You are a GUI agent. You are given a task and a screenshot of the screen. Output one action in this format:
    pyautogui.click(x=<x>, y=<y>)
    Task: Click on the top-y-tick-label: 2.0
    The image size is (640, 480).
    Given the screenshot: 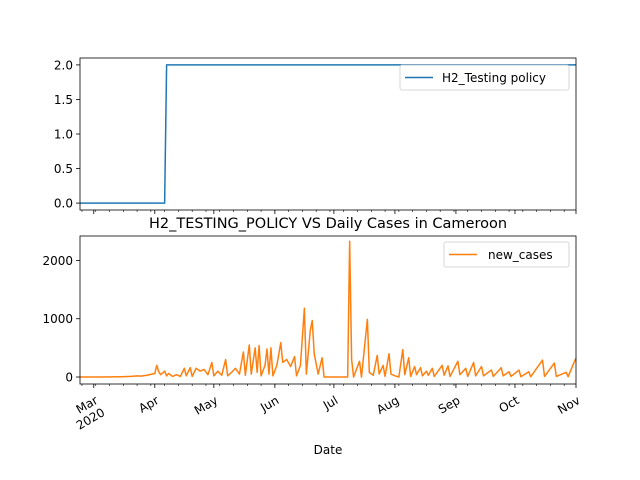 What is the action you would take?
    pyautogui.click(x=63, y=65)
    